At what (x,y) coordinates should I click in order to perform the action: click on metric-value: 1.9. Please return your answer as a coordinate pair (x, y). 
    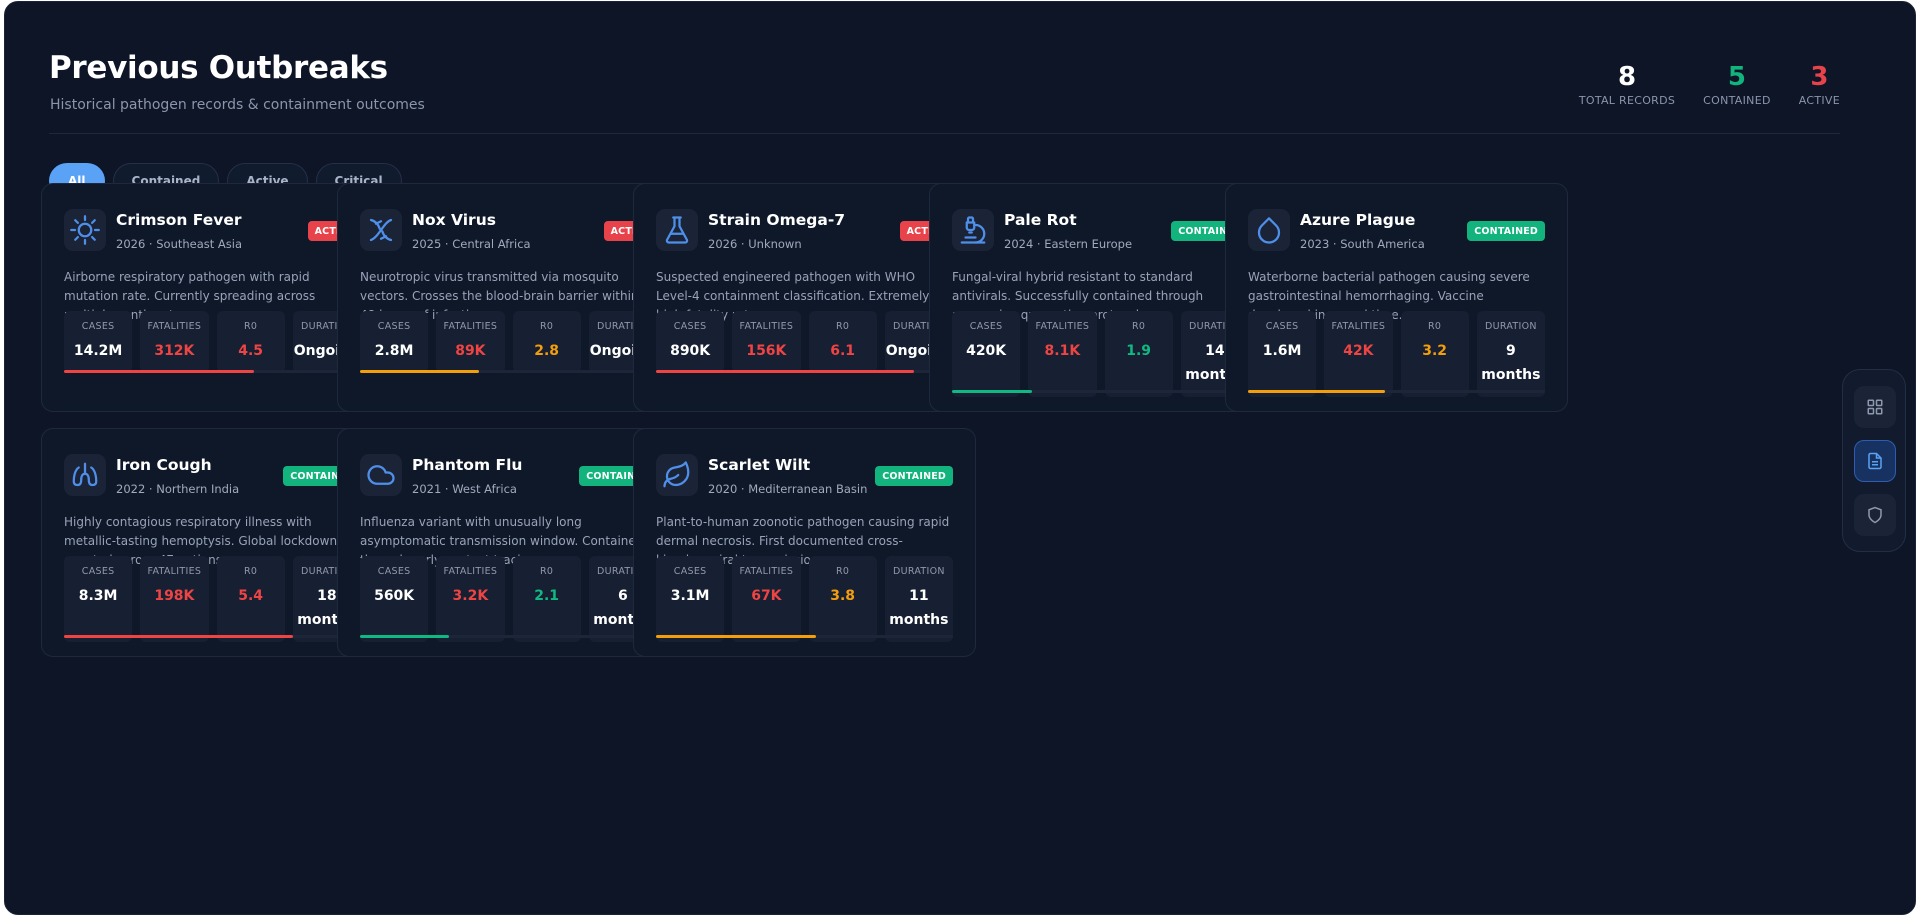
    Looking at the image, I should click on (1139, 351).